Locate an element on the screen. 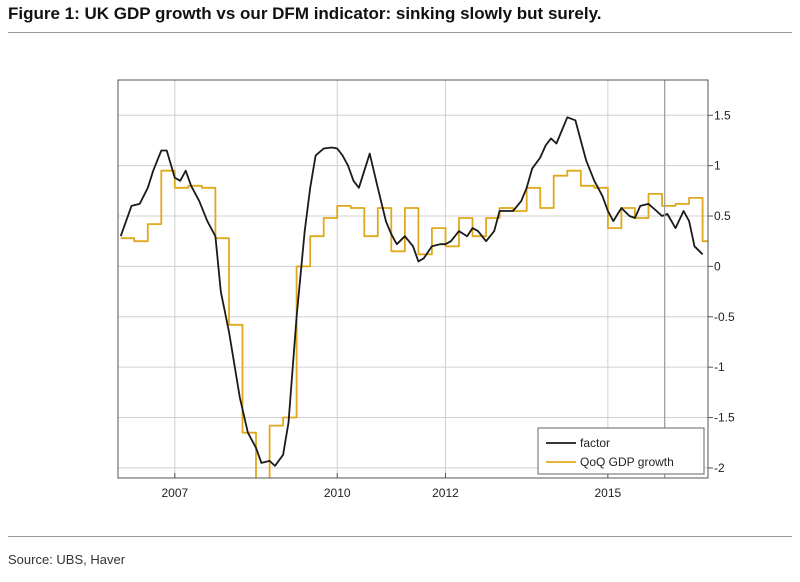 This screenshot has height=582, width=800. x-tick-label: 2007 is located at coordinates (174, 493).